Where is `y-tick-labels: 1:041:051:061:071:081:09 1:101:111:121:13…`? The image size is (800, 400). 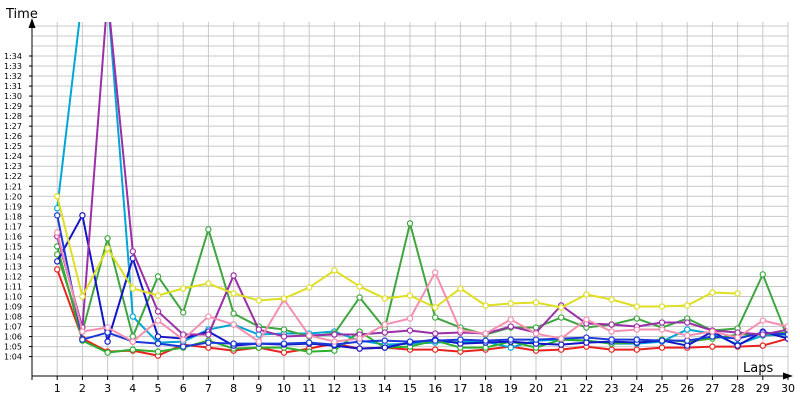 y-tick-labels: 1:041:051:061:071:081:09 1:101:111:121:13… is located at coordinates (18, 207).